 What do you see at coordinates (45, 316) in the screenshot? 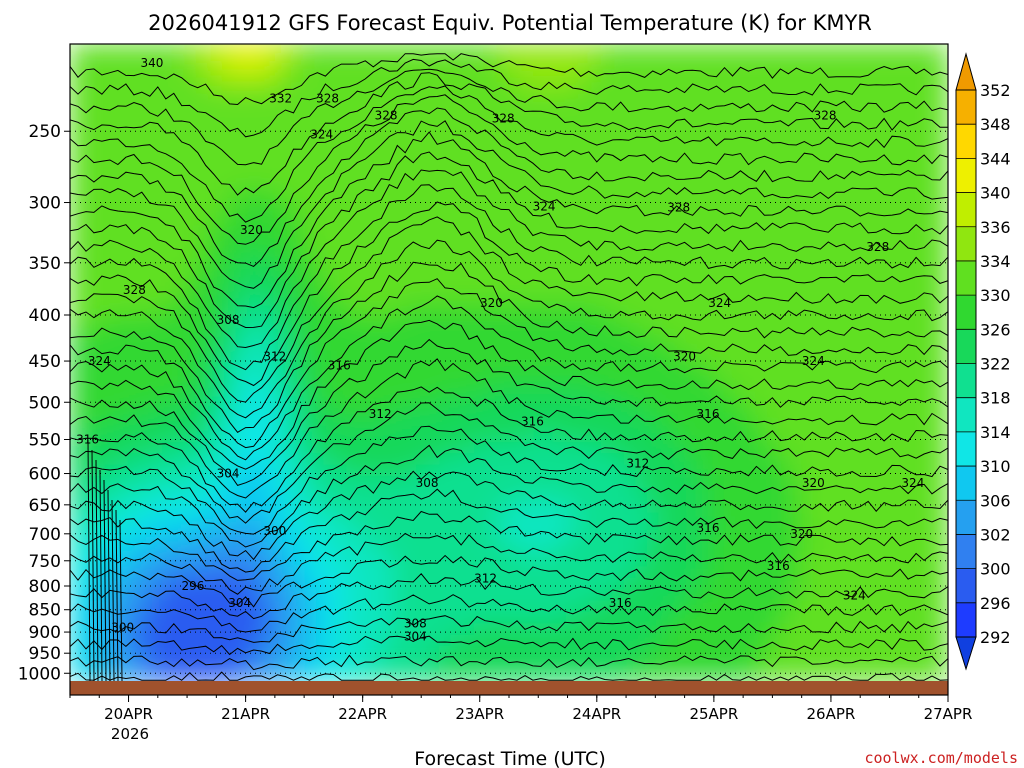
I see `y-tick-label: 400` at bounding box center [45, 316].